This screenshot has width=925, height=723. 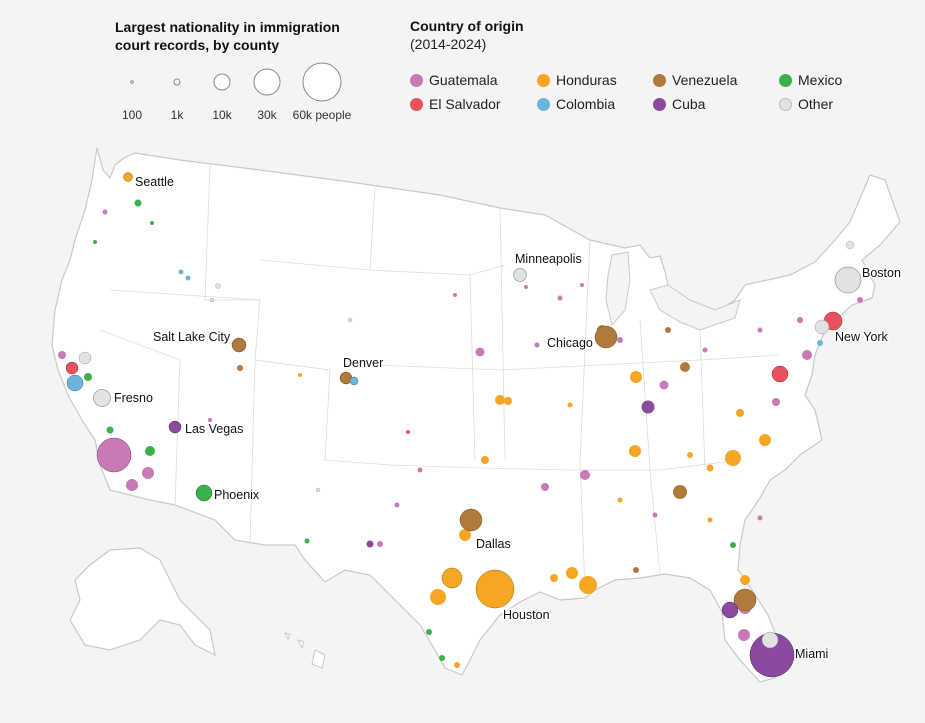 I want to click on color-legend-subtitle: (2014-2024), so click(x=448, y=44).